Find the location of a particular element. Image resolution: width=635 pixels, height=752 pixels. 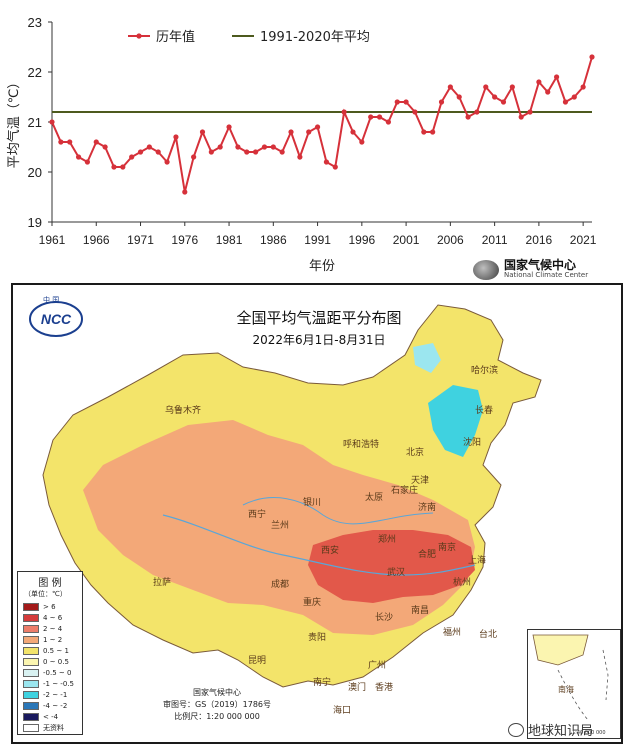

map-rivers is located at coordinates (319, 545).